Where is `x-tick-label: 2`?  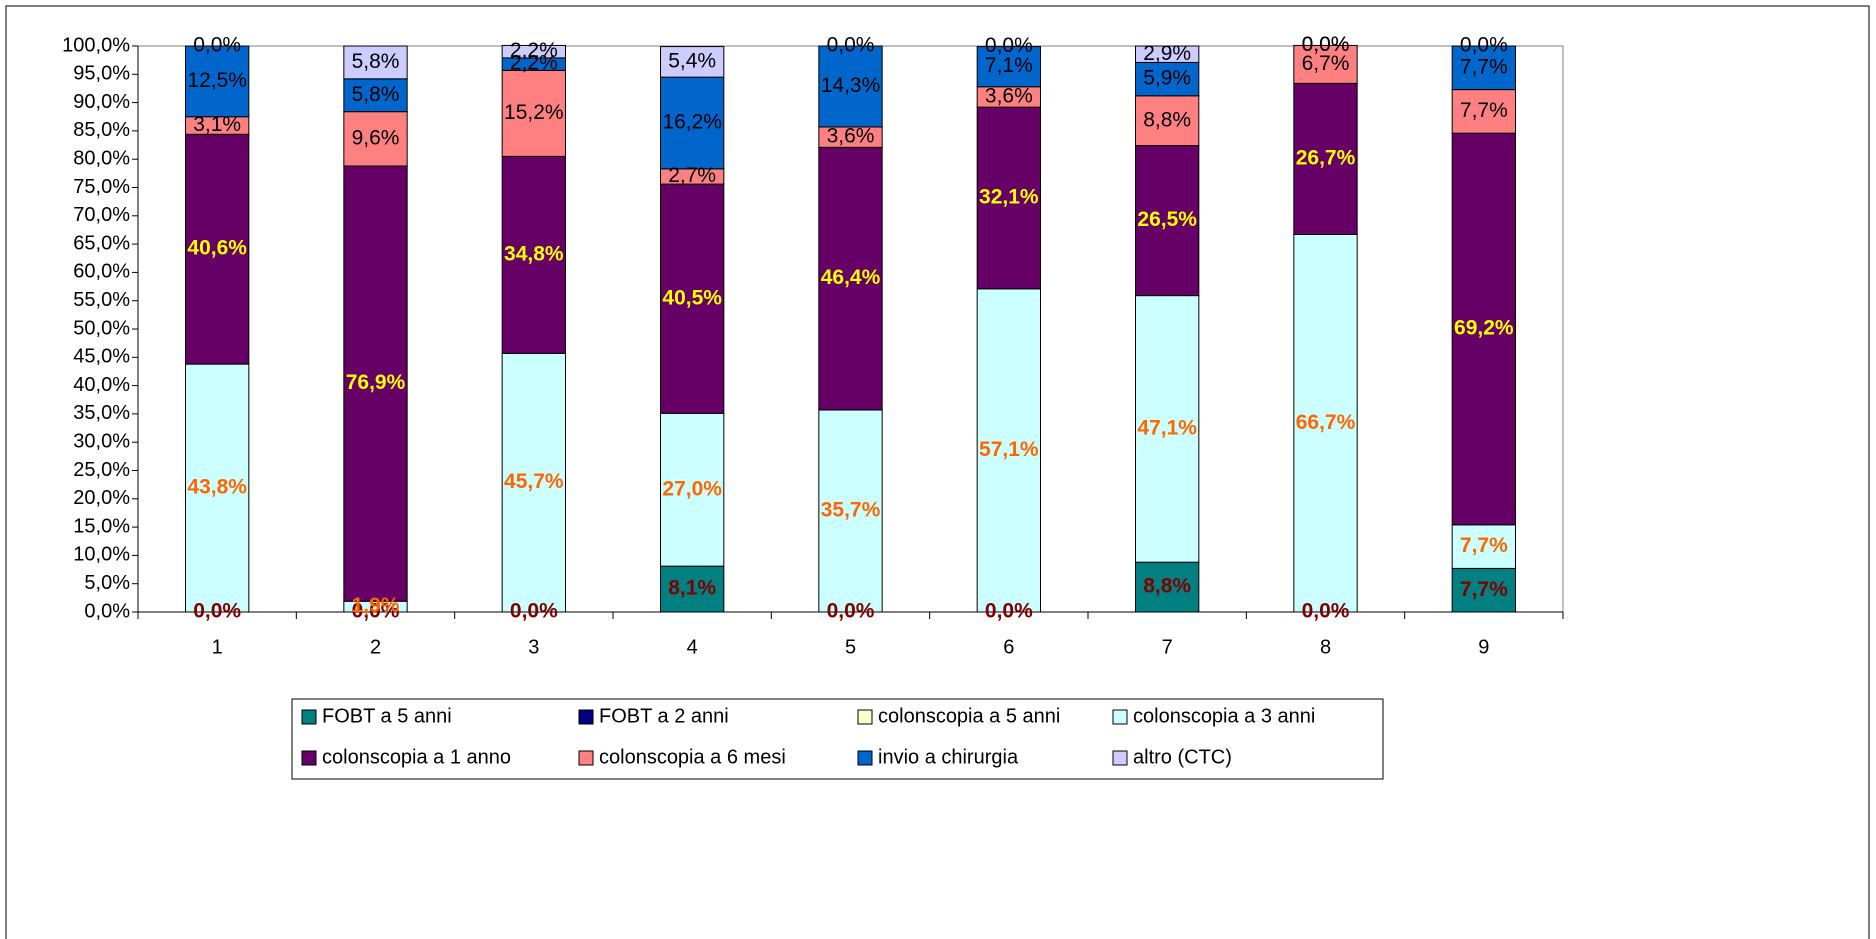 x-tick-label: 2 is located at coordinates (375, 647).